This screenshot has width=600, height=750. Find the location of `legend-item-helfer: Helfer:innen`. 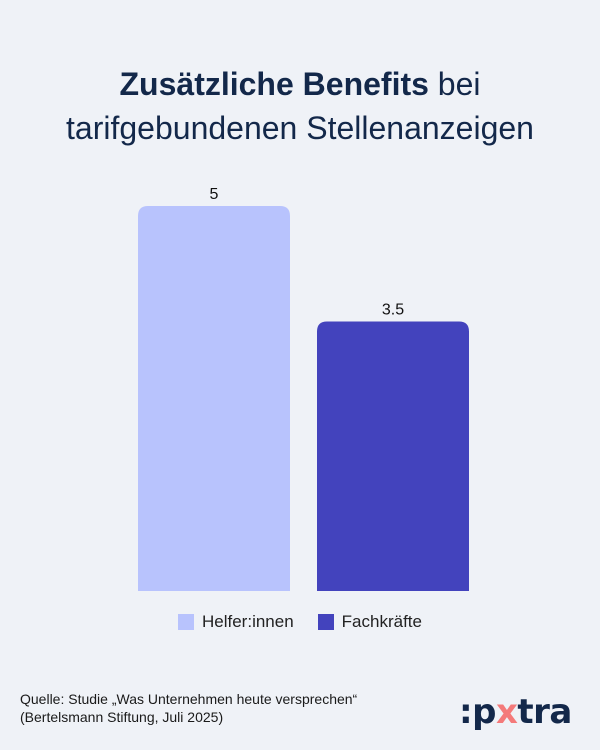

legend-item-helfer: Helfer:innen is located at coordinates (236, 622).